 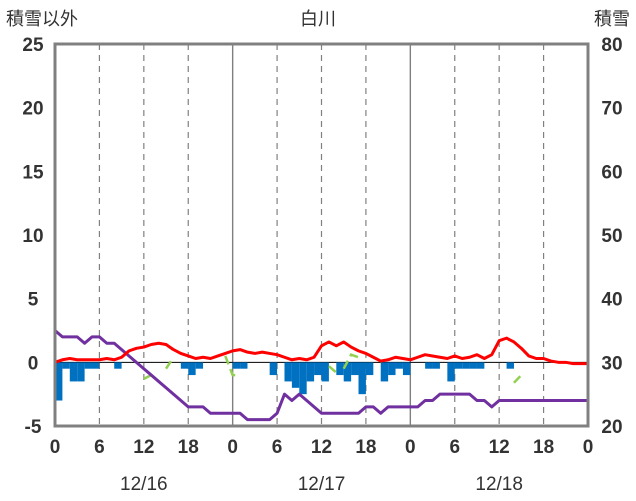 I want to click on left-y-tick-label: -5, so click(x=33, y=427).